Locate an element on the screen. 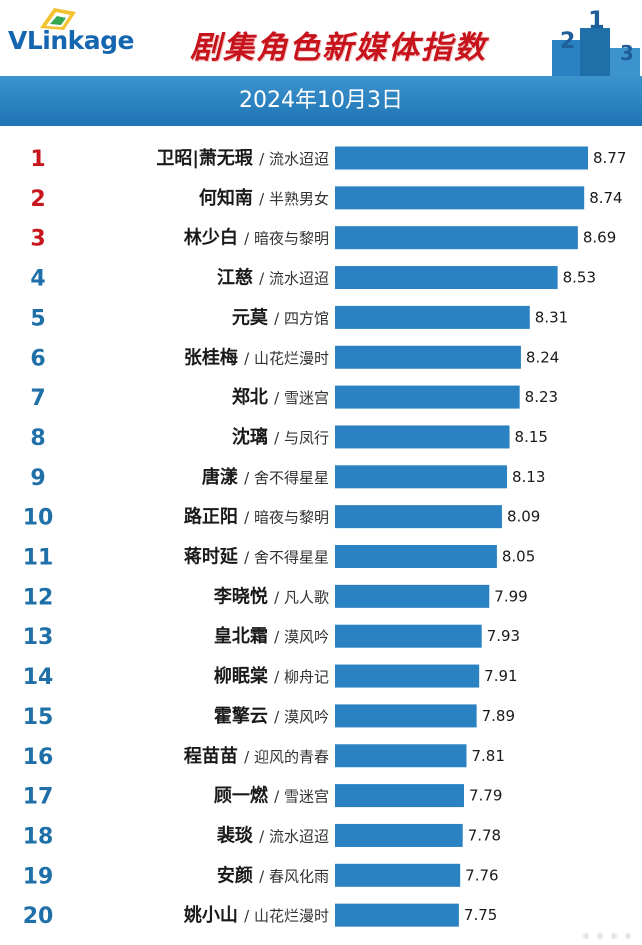 Image resolution: width=642 pixels, height=945 pixels. character-name: 沈璃 is located at coordinates (253, 437).